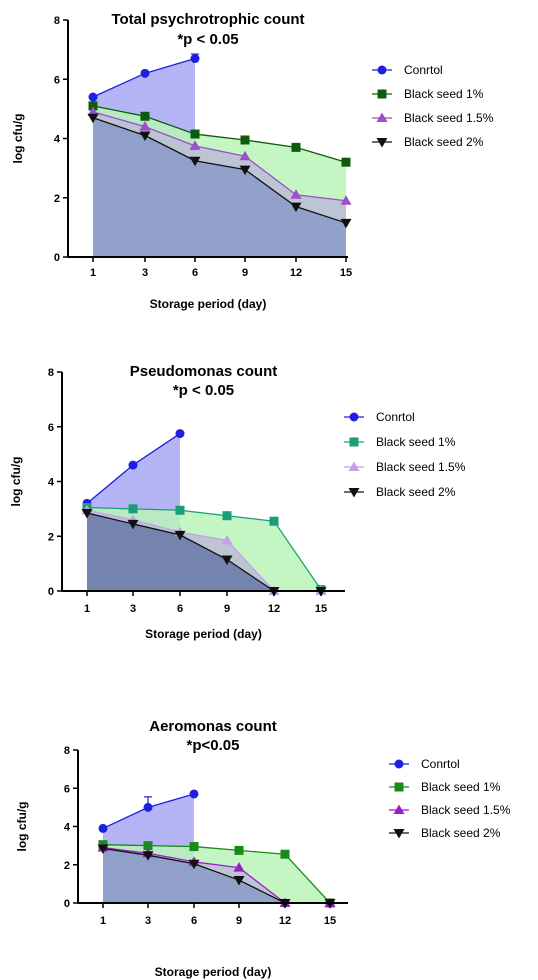 This screenshot has height=980, width=538. I want to click on y-tick-label: 0, so click(67, 904).